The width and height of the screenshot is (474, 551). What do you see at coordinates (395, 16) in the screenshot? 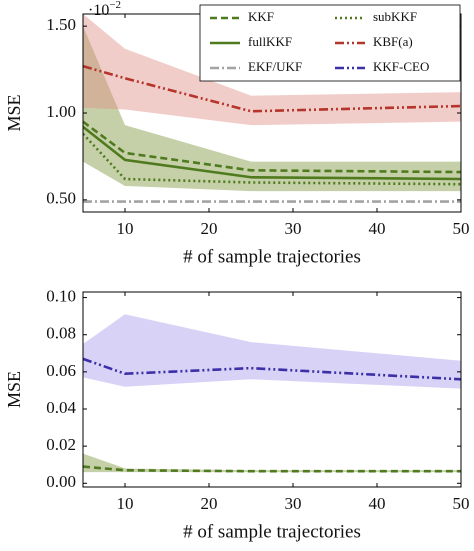
I see `legend-label: subKKF` at bounding box center [395, 16].